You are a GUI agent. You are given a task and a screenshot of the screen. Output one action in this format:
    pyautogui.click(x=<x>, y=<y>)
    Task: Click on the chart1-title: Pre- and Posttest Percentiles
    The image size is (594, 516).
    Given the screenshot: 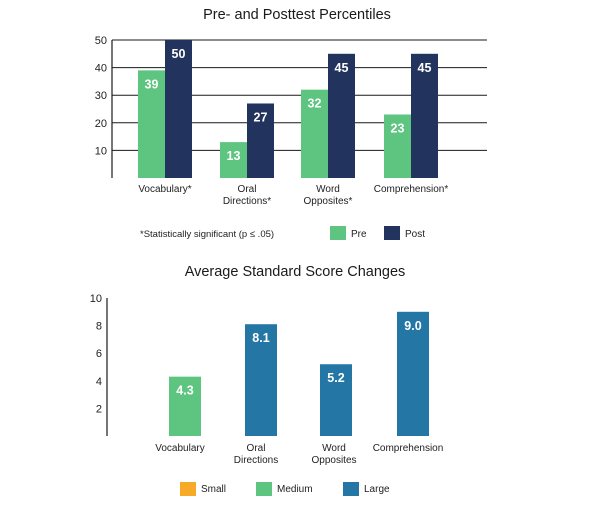 What is the action you would take?
    pyautogui.click(x=297, y=15)
    